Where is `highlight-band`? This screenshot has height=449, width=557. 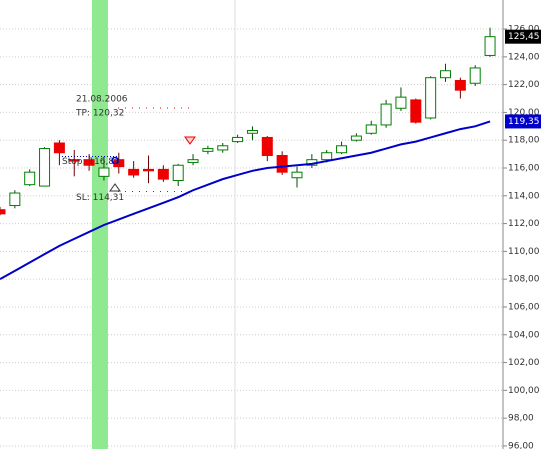 highlight-band is located at coordinates (99, 224).